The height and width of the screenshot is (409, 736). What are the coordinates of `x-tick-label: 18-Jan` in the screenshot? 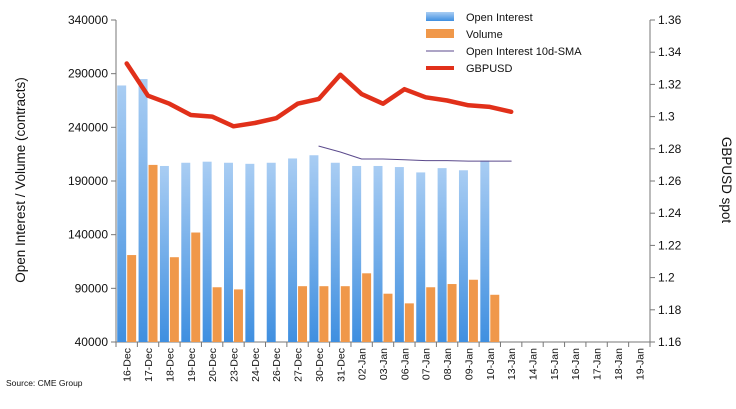 It's located at (619, 364).